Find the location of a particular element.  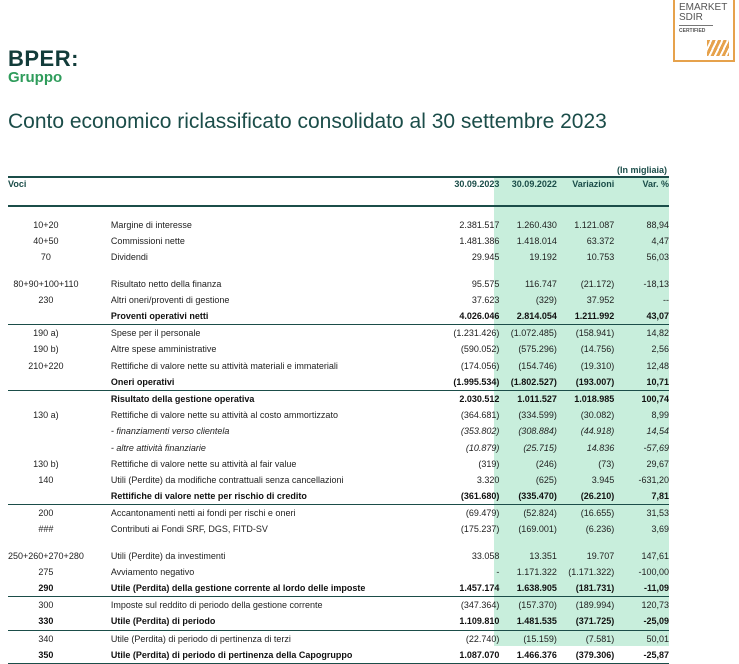

value-2022: (334.599) is located at coordinates (537, 415).